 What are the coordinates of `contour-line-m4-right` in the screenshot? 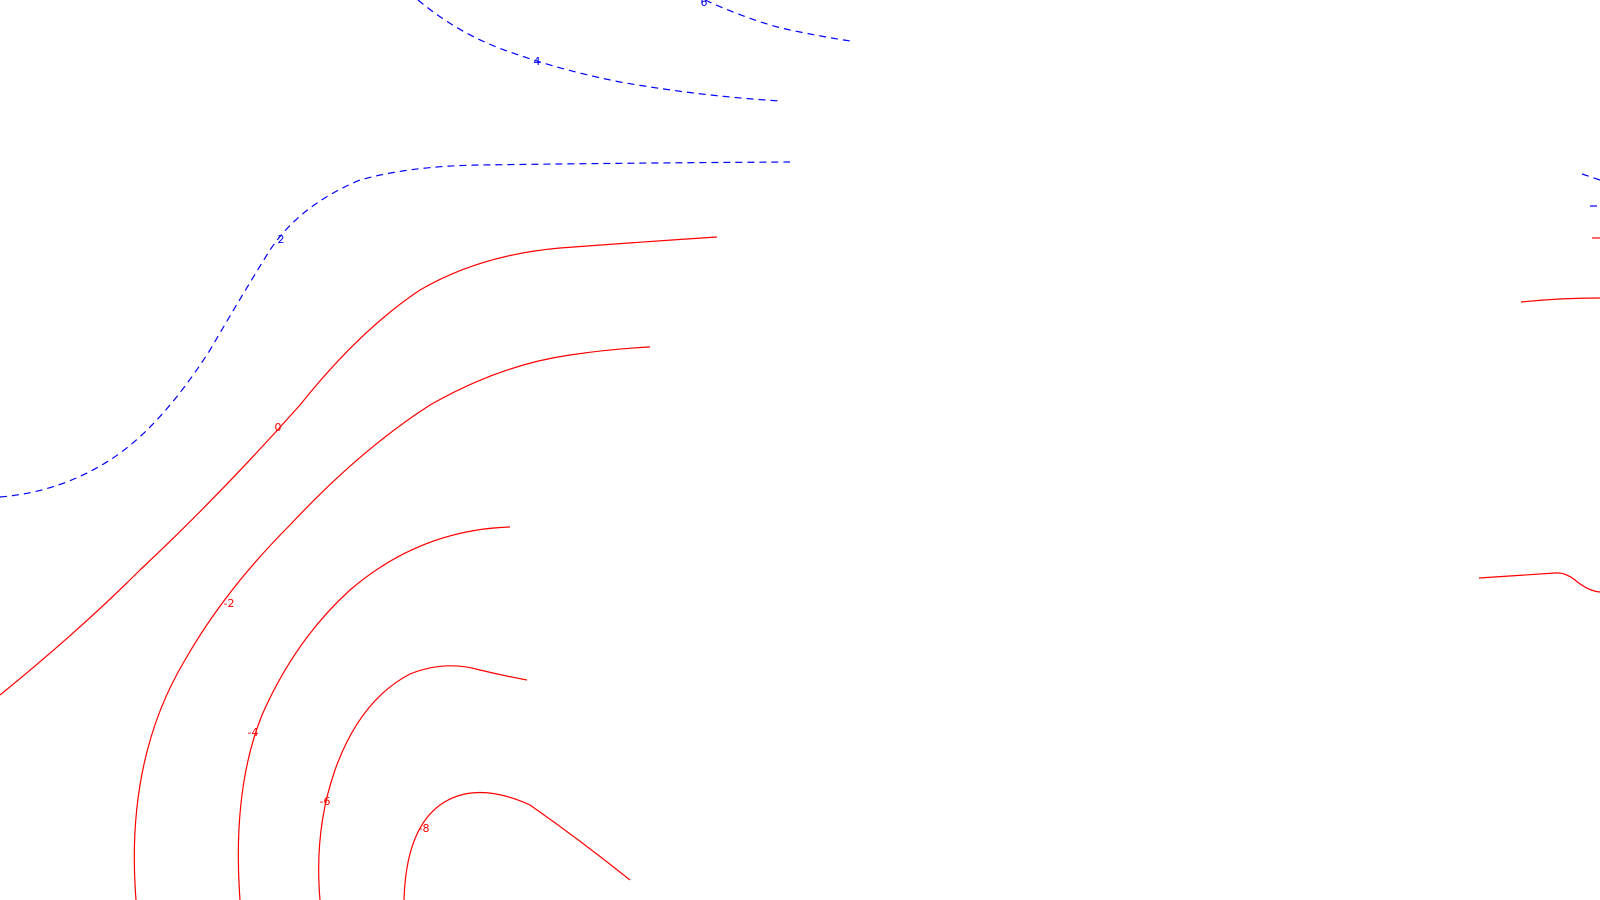 It's located at (1539, 582).